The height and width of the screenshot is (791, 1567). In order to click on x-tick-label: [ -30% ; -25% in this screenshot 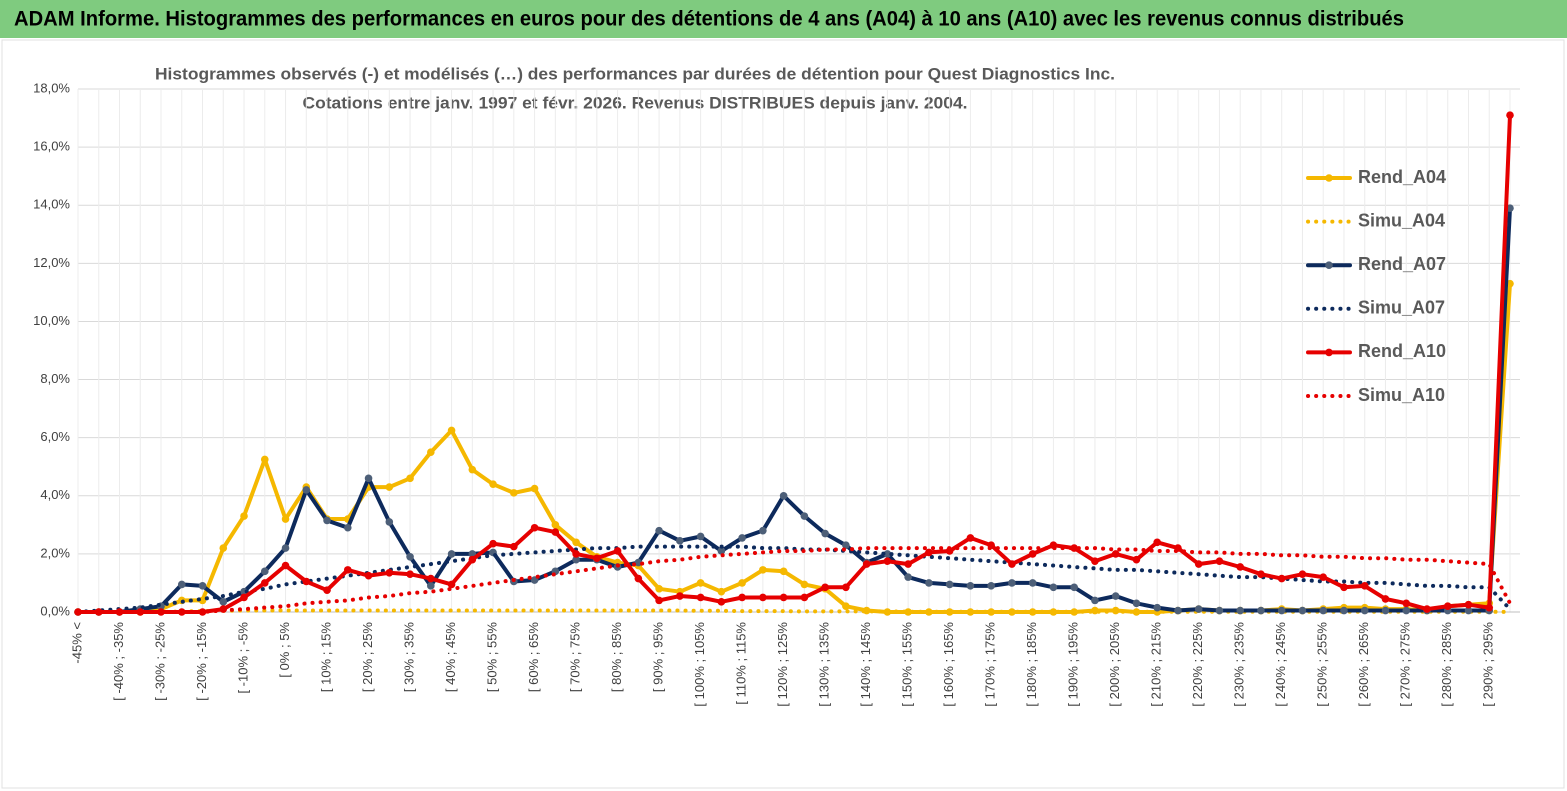, I will do `click(159, 661)`.